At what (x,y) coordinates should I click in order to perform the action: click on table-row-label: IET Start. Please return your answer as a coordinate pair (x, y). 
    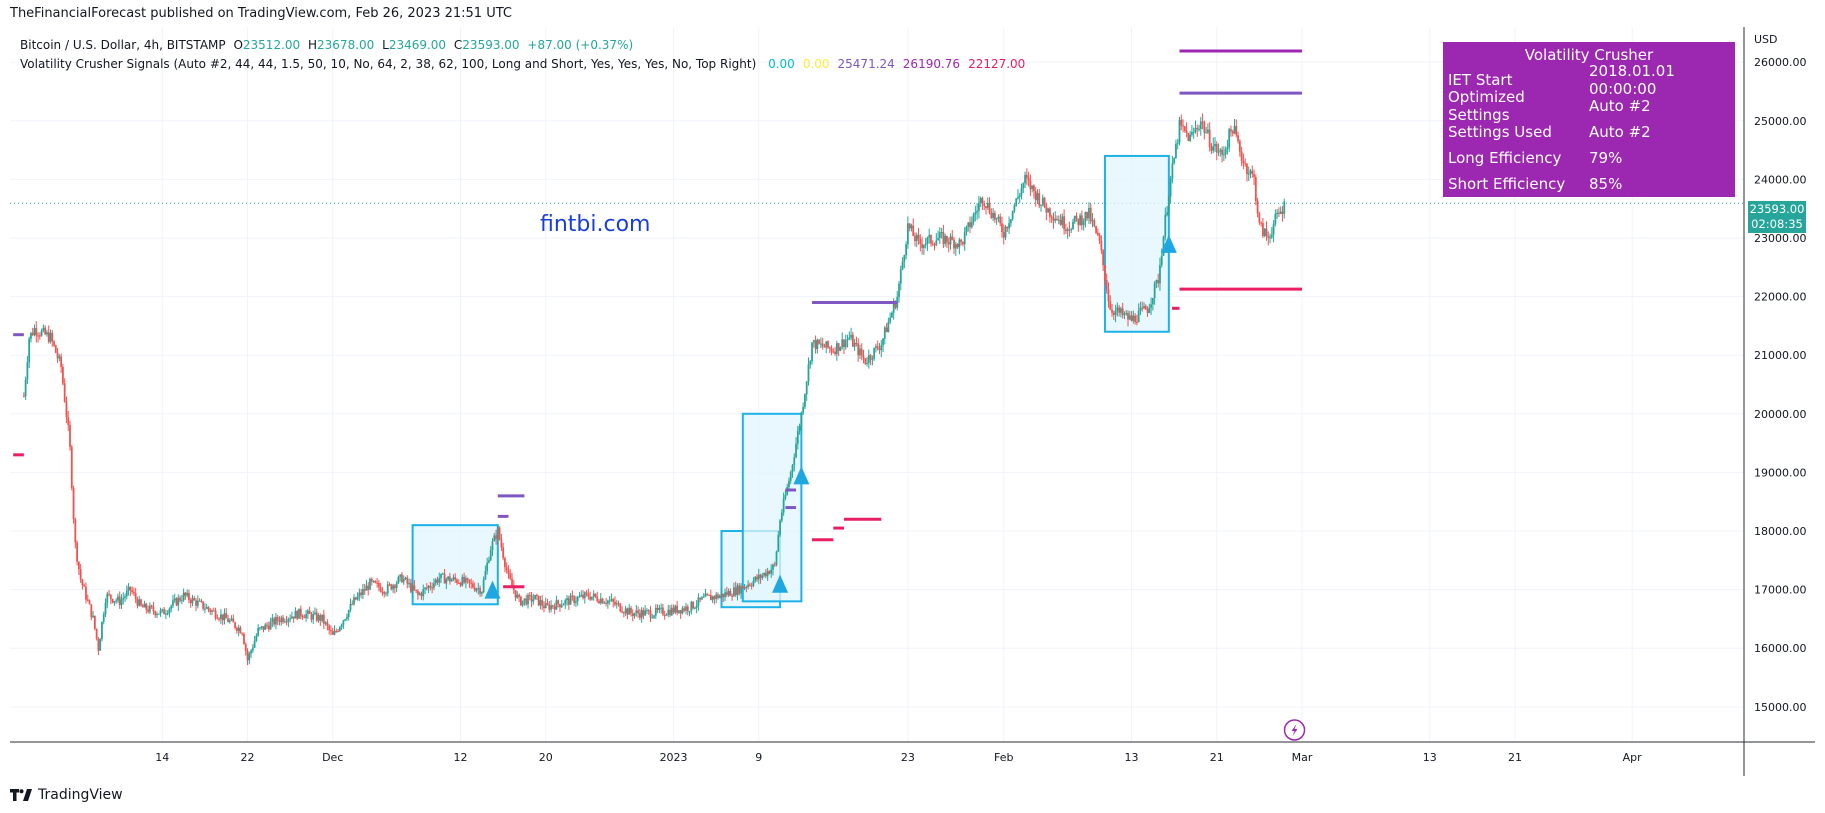
    Looking at the image, I should click on (1480, 80).